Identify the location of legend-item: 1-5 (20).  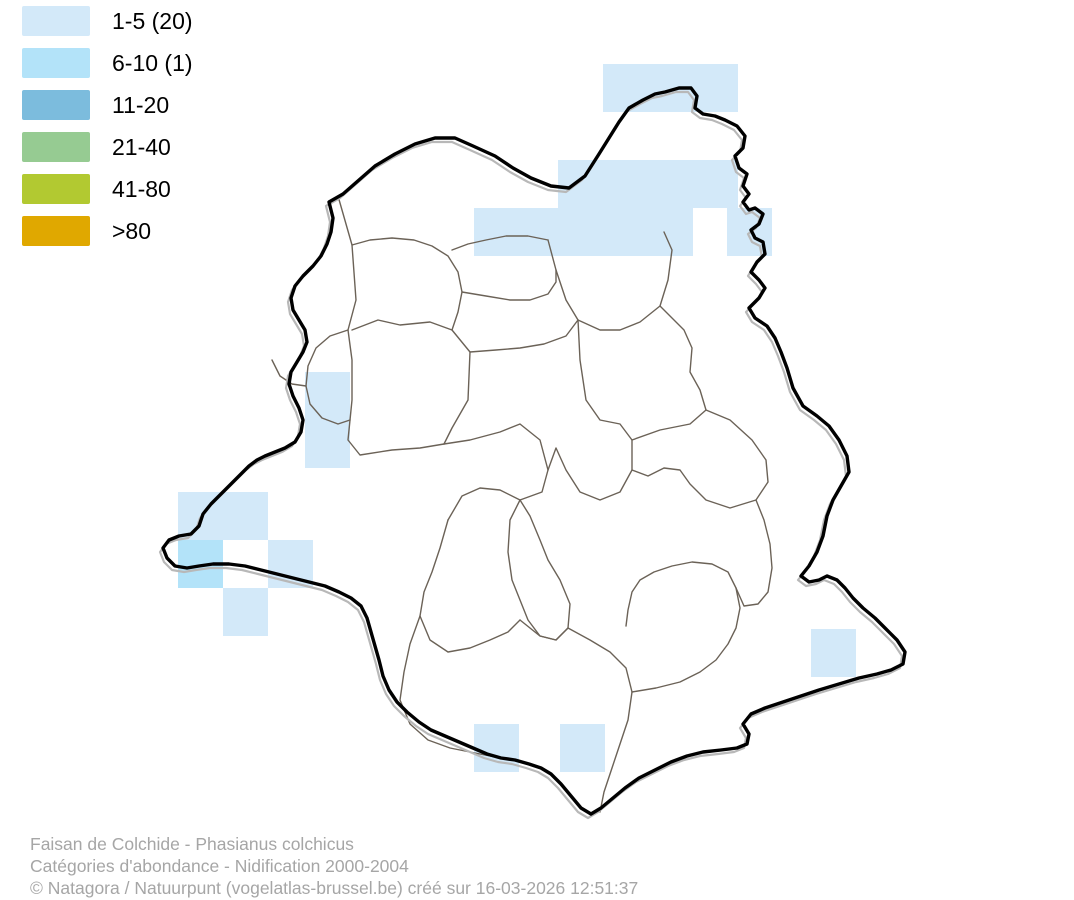
(142, 21).